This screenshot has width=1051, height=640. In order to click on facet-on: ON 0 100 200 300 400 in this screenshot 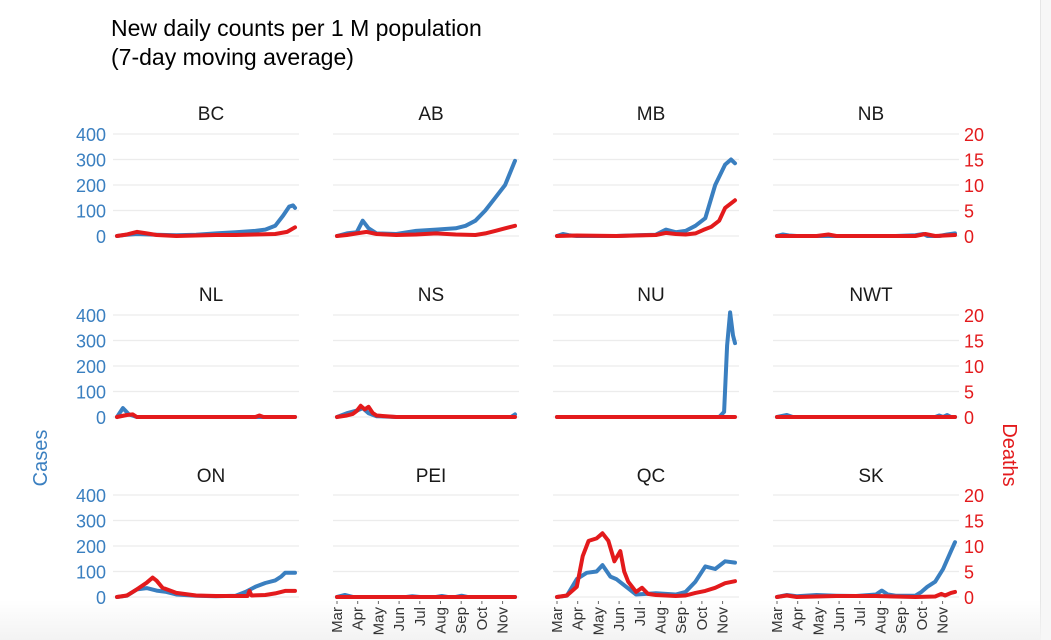, I will do `click(187, 537)`.